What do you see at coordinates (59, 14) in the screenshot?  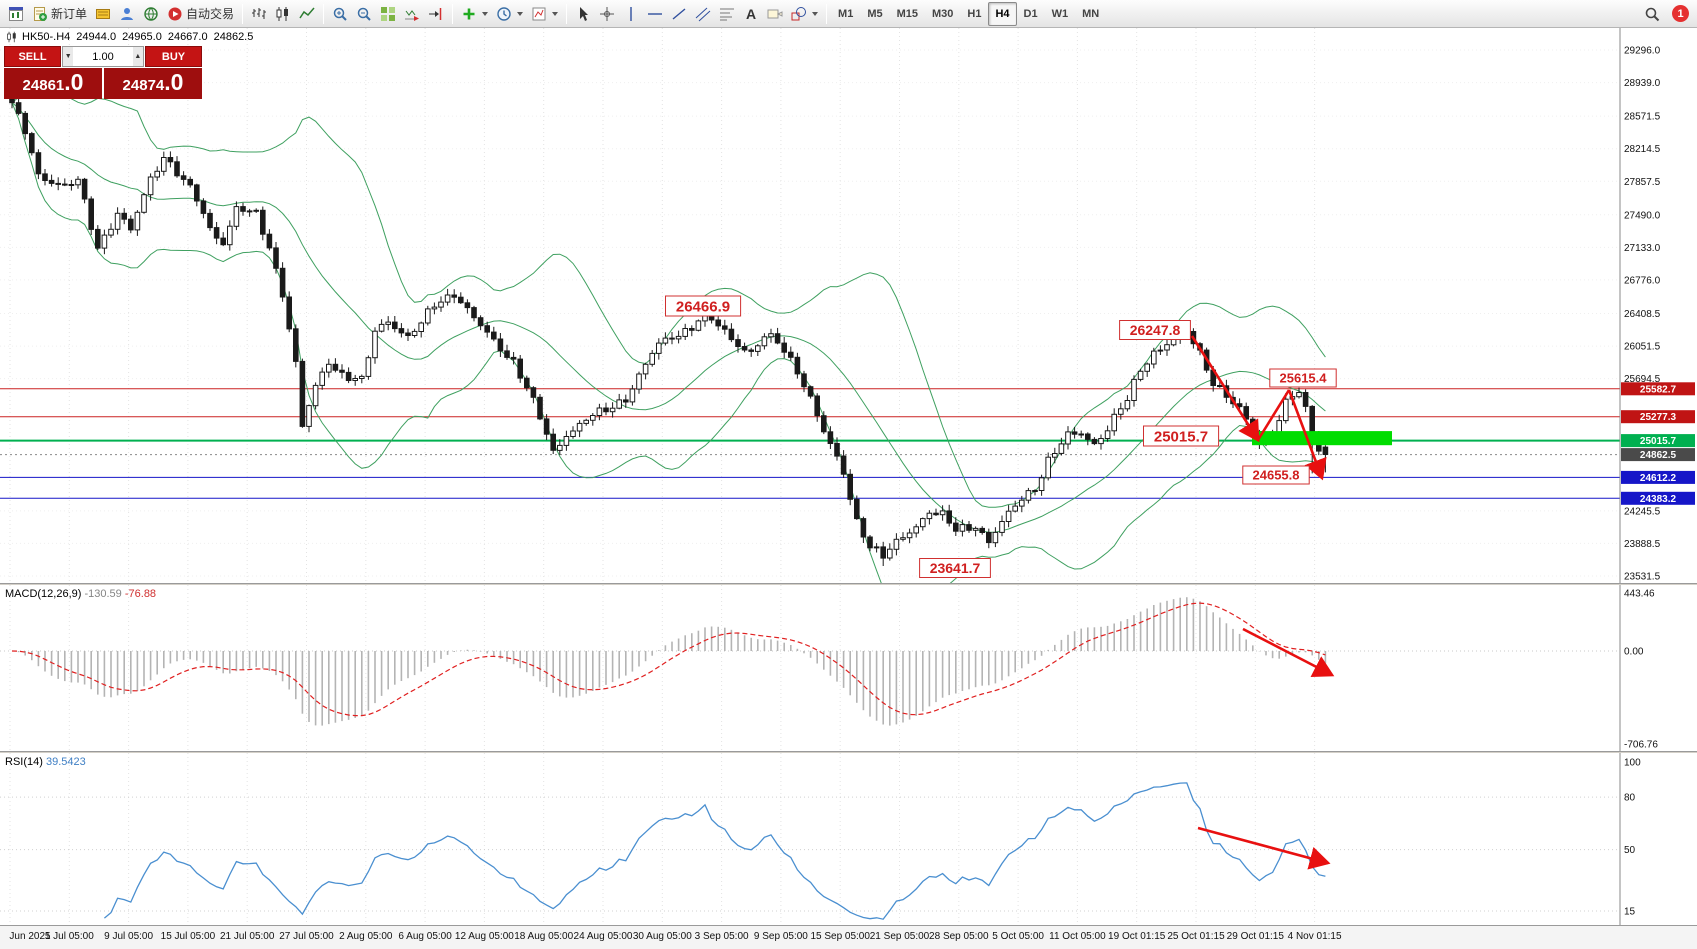 I see `new-order-button: 新订单` at bounding box center [59, 14].